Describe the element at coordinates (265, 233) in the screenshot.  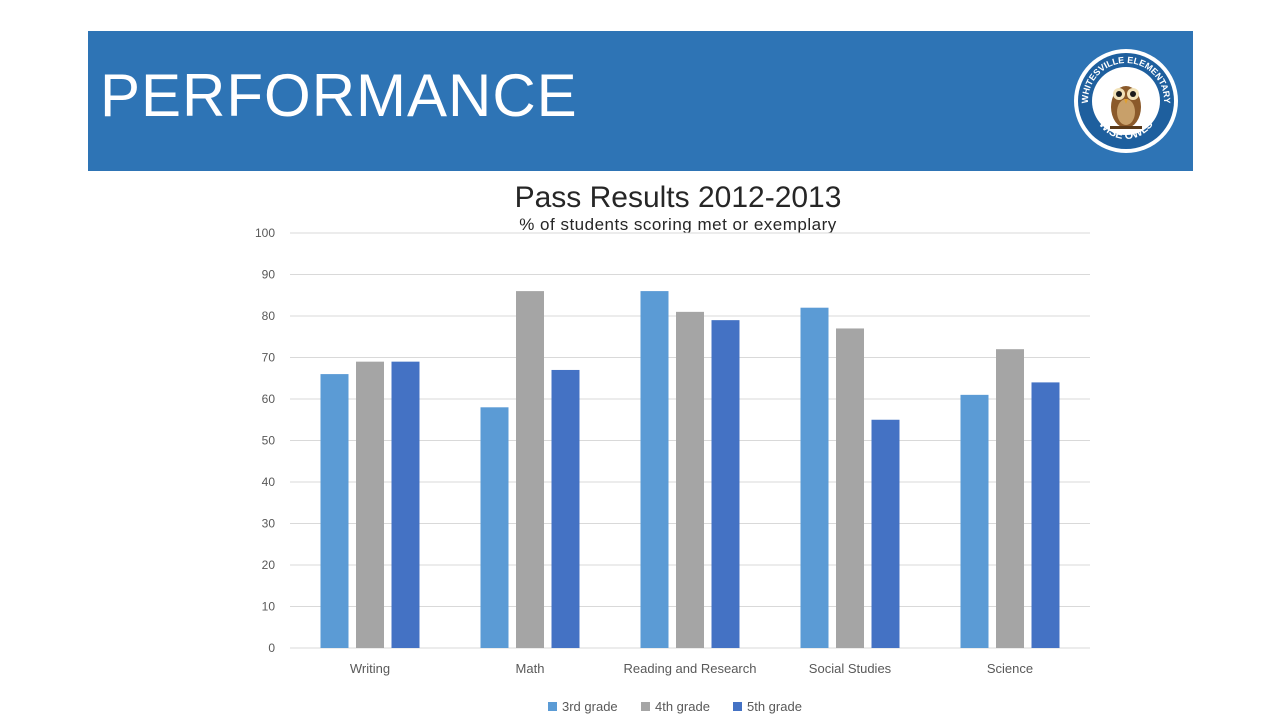
I see `y-tick-label: 100` at that location.